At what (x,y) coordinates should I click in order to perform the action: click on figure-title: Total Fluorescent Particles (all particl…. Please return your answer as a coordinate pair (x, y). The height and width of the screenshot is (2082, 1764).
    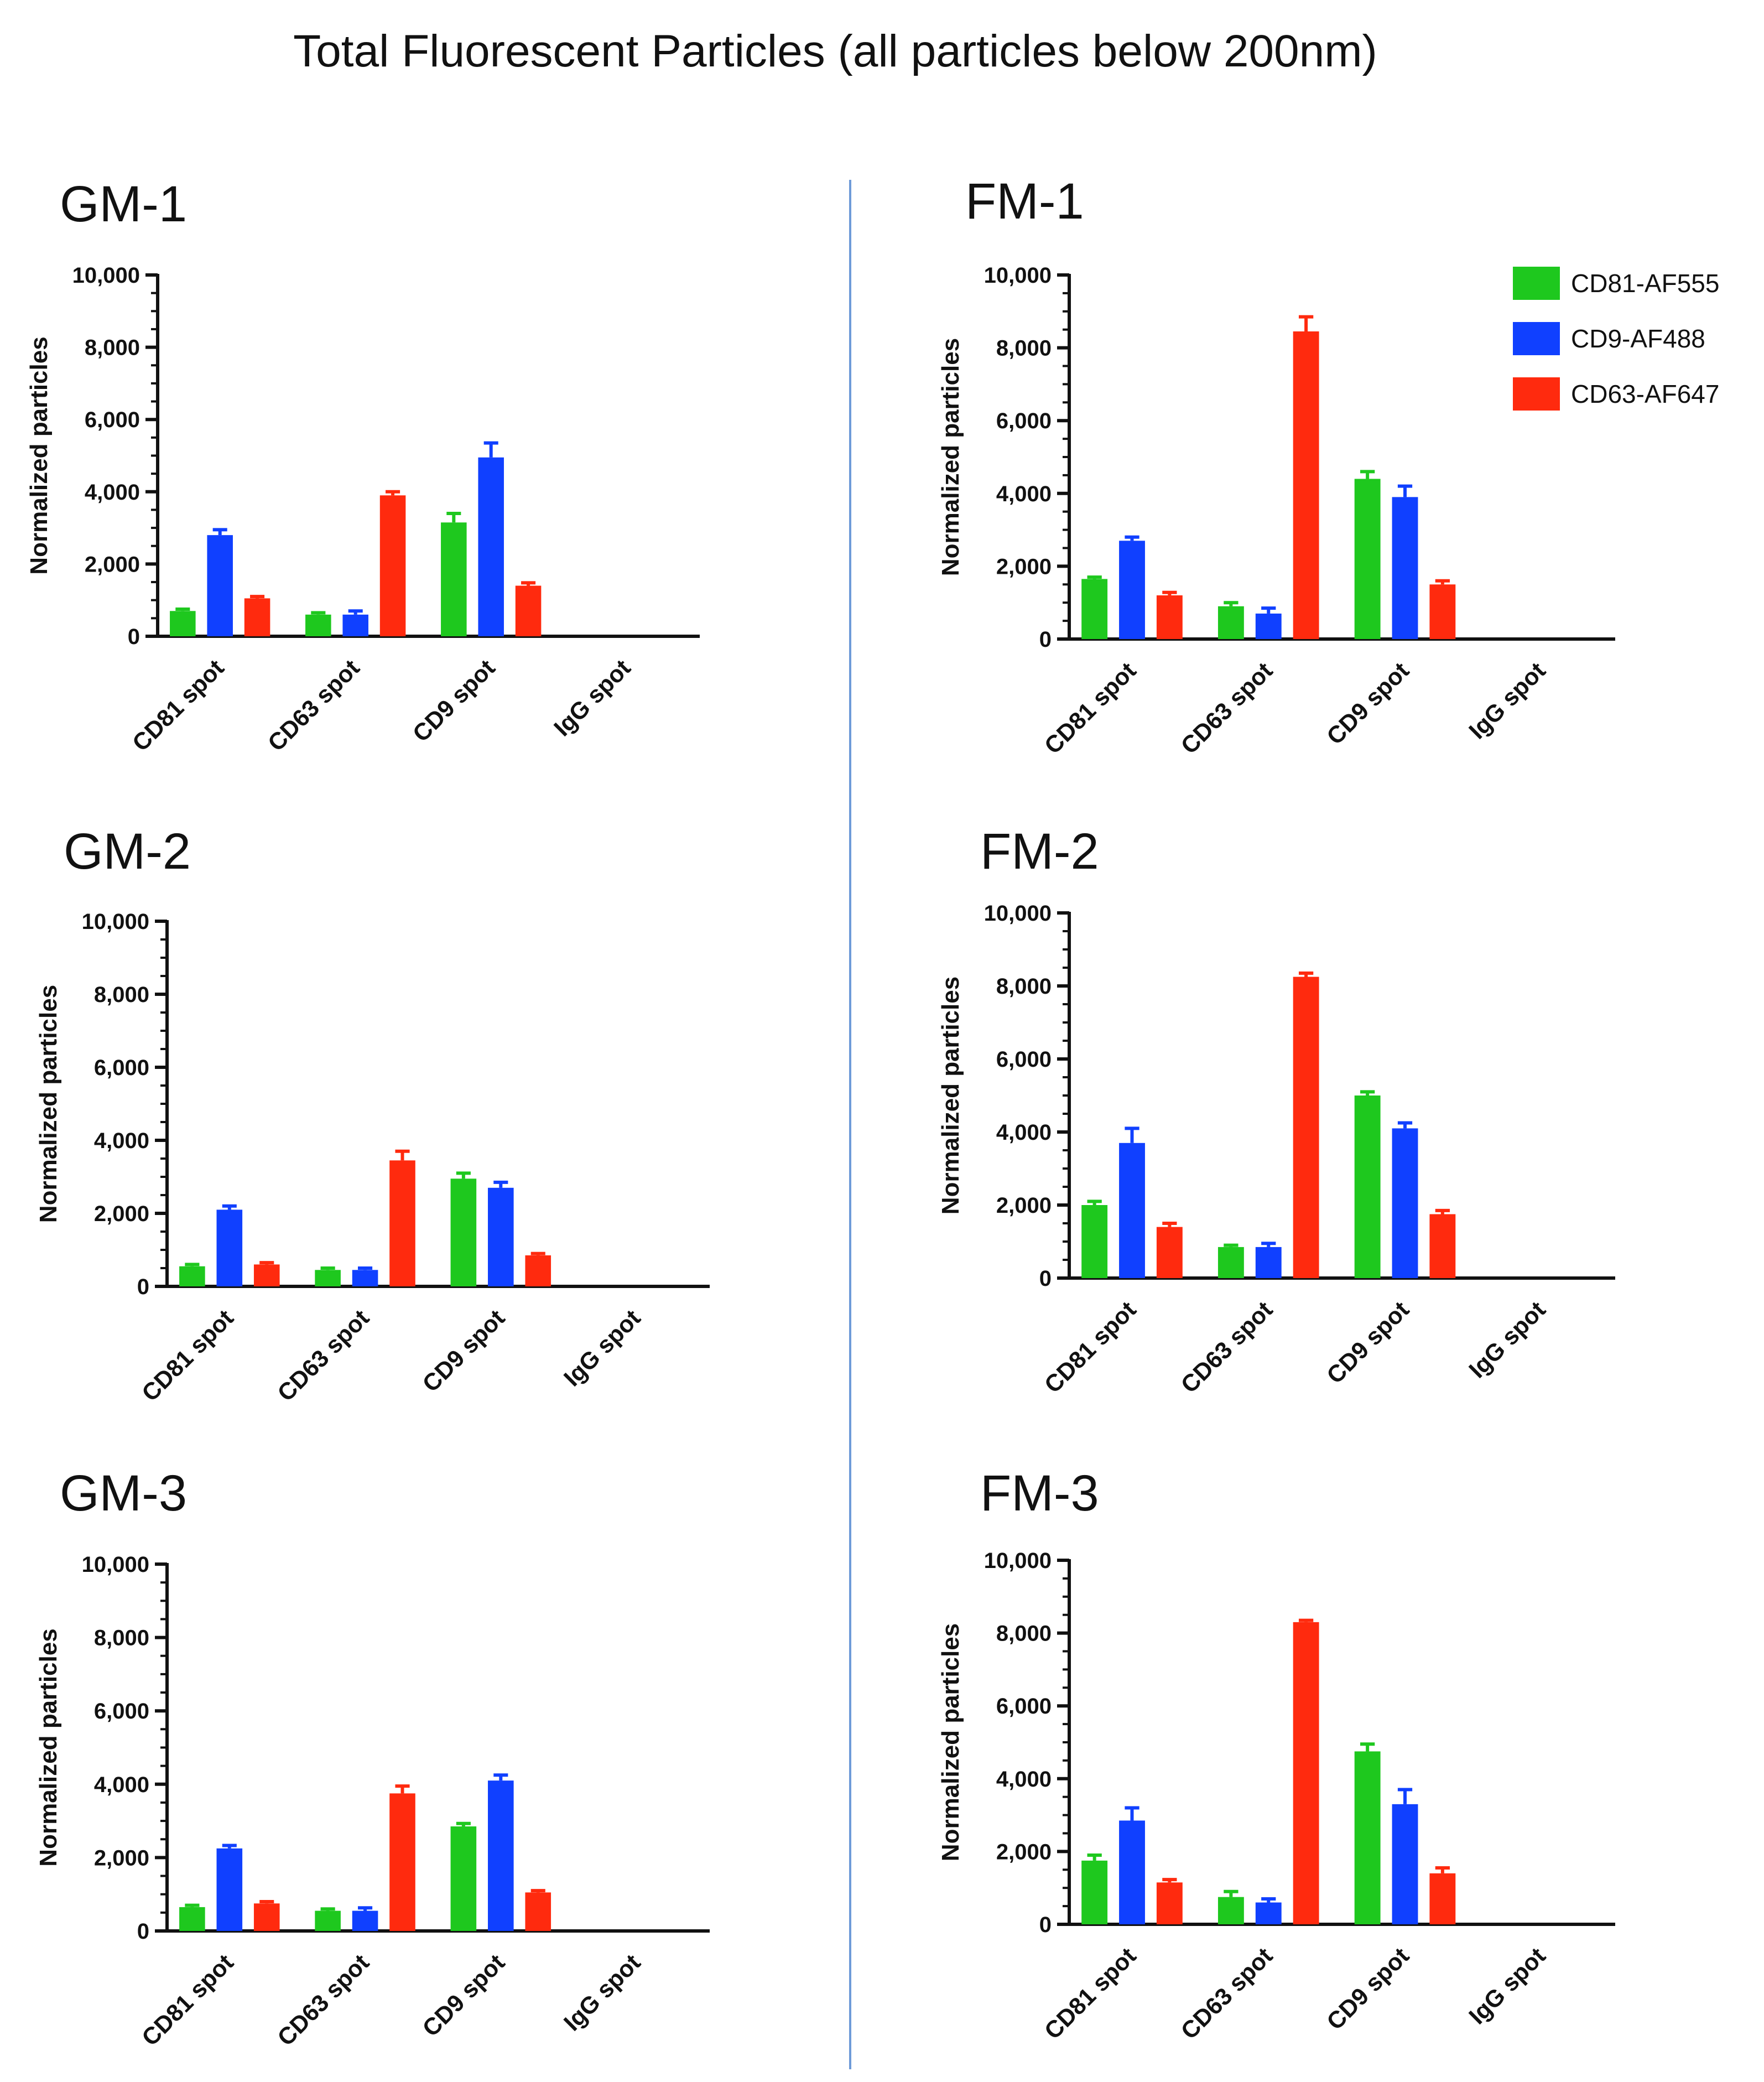
    Looking at the image, I should click on (835, 51).